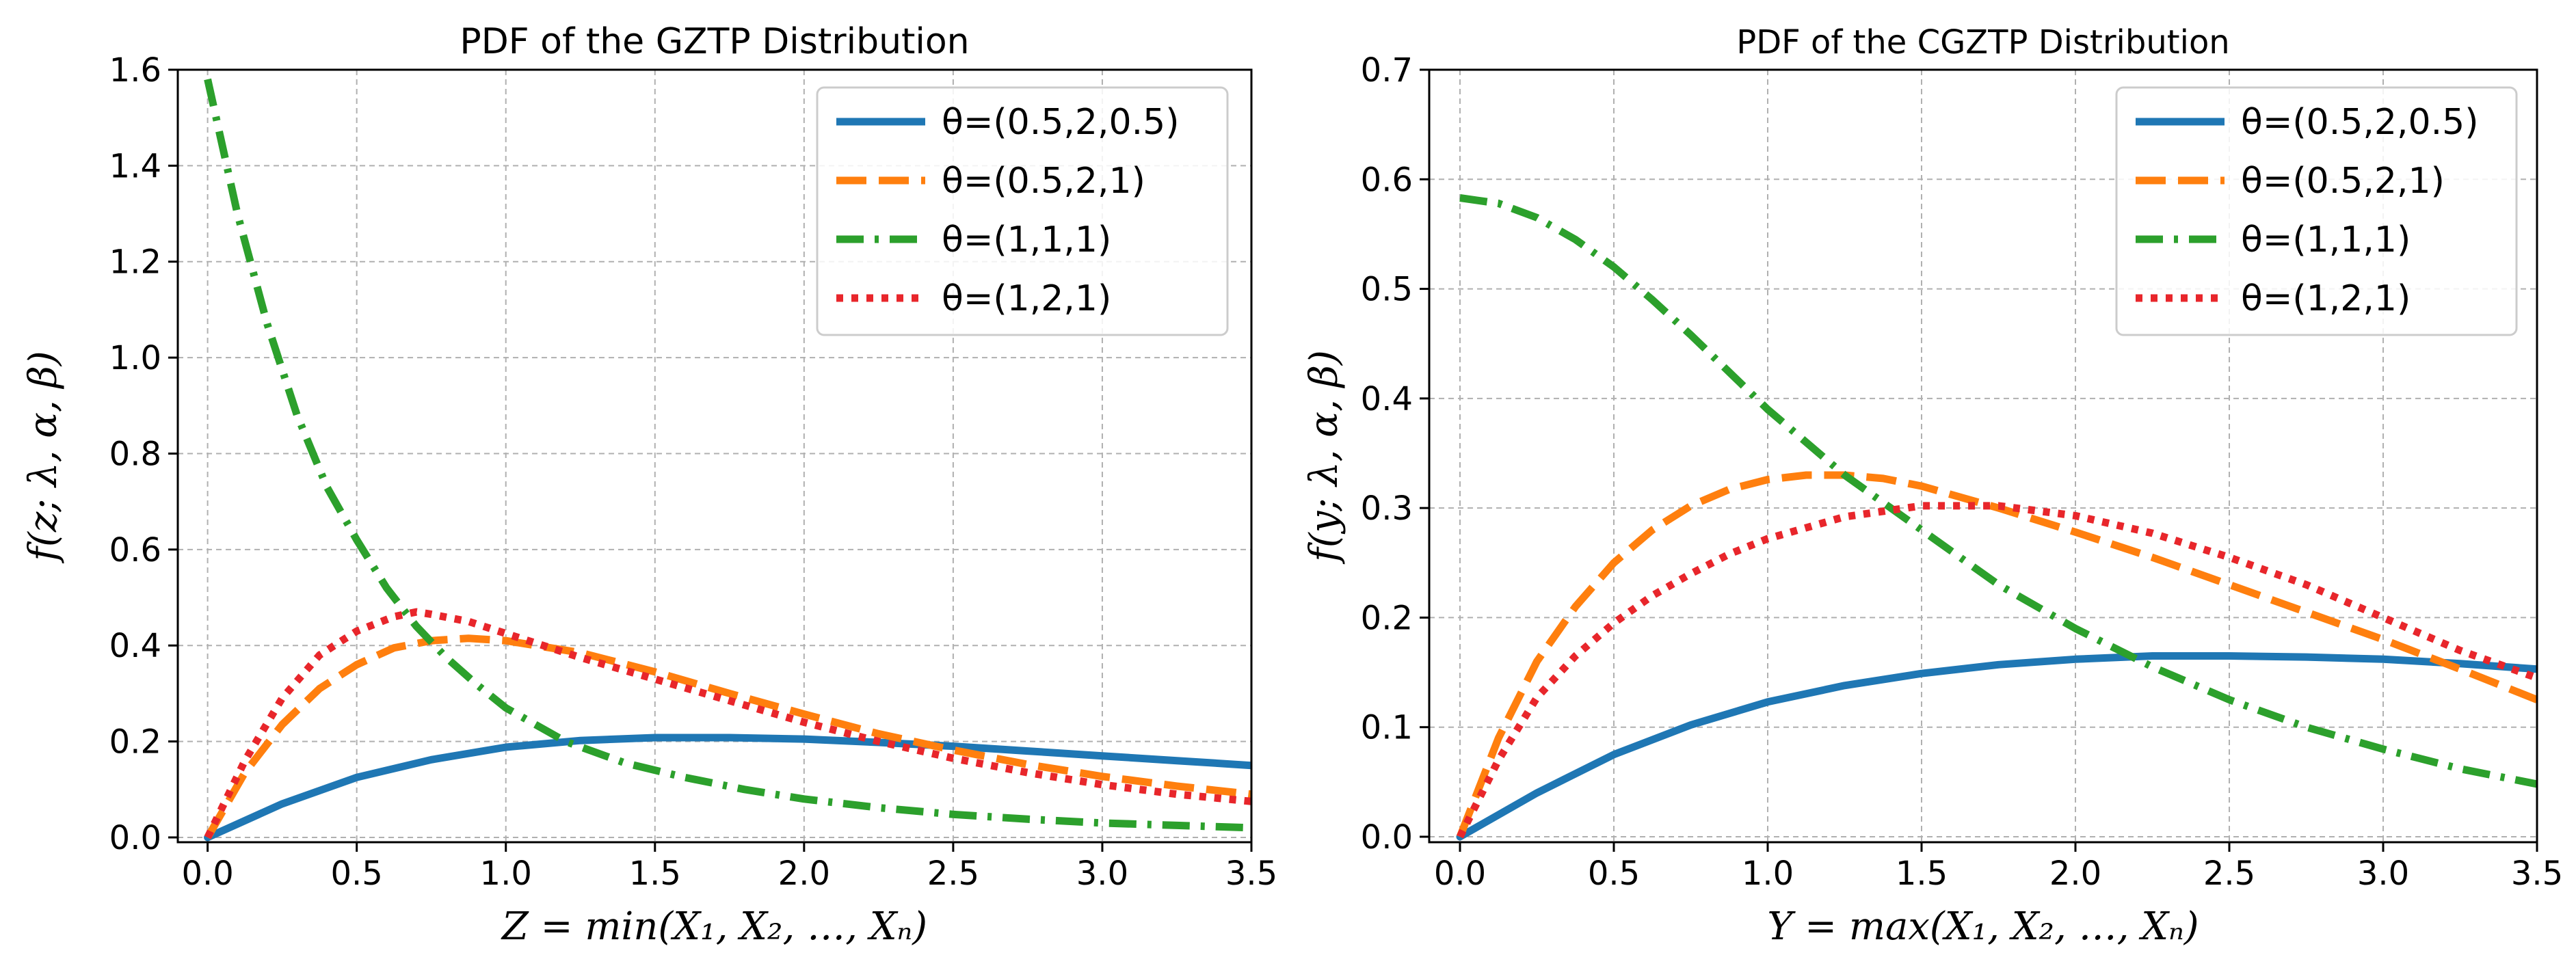  Describe the element at coordinates (714, 42) in the screenshot. I see `chart-title: PDF of the GZTP Distribution` at that location.